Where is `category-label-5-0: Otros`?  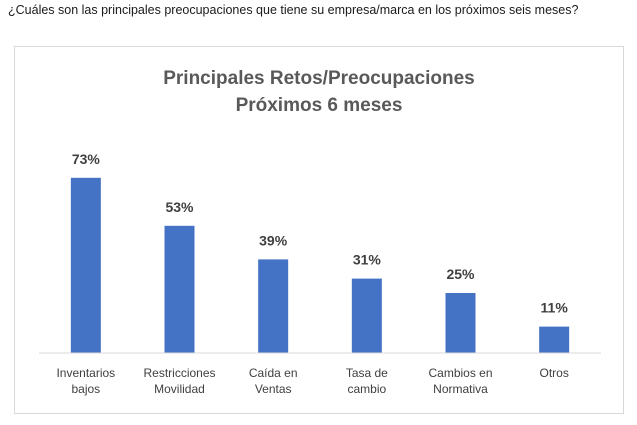
category-label-5-0: Otros is located at coordinates (553, 373).